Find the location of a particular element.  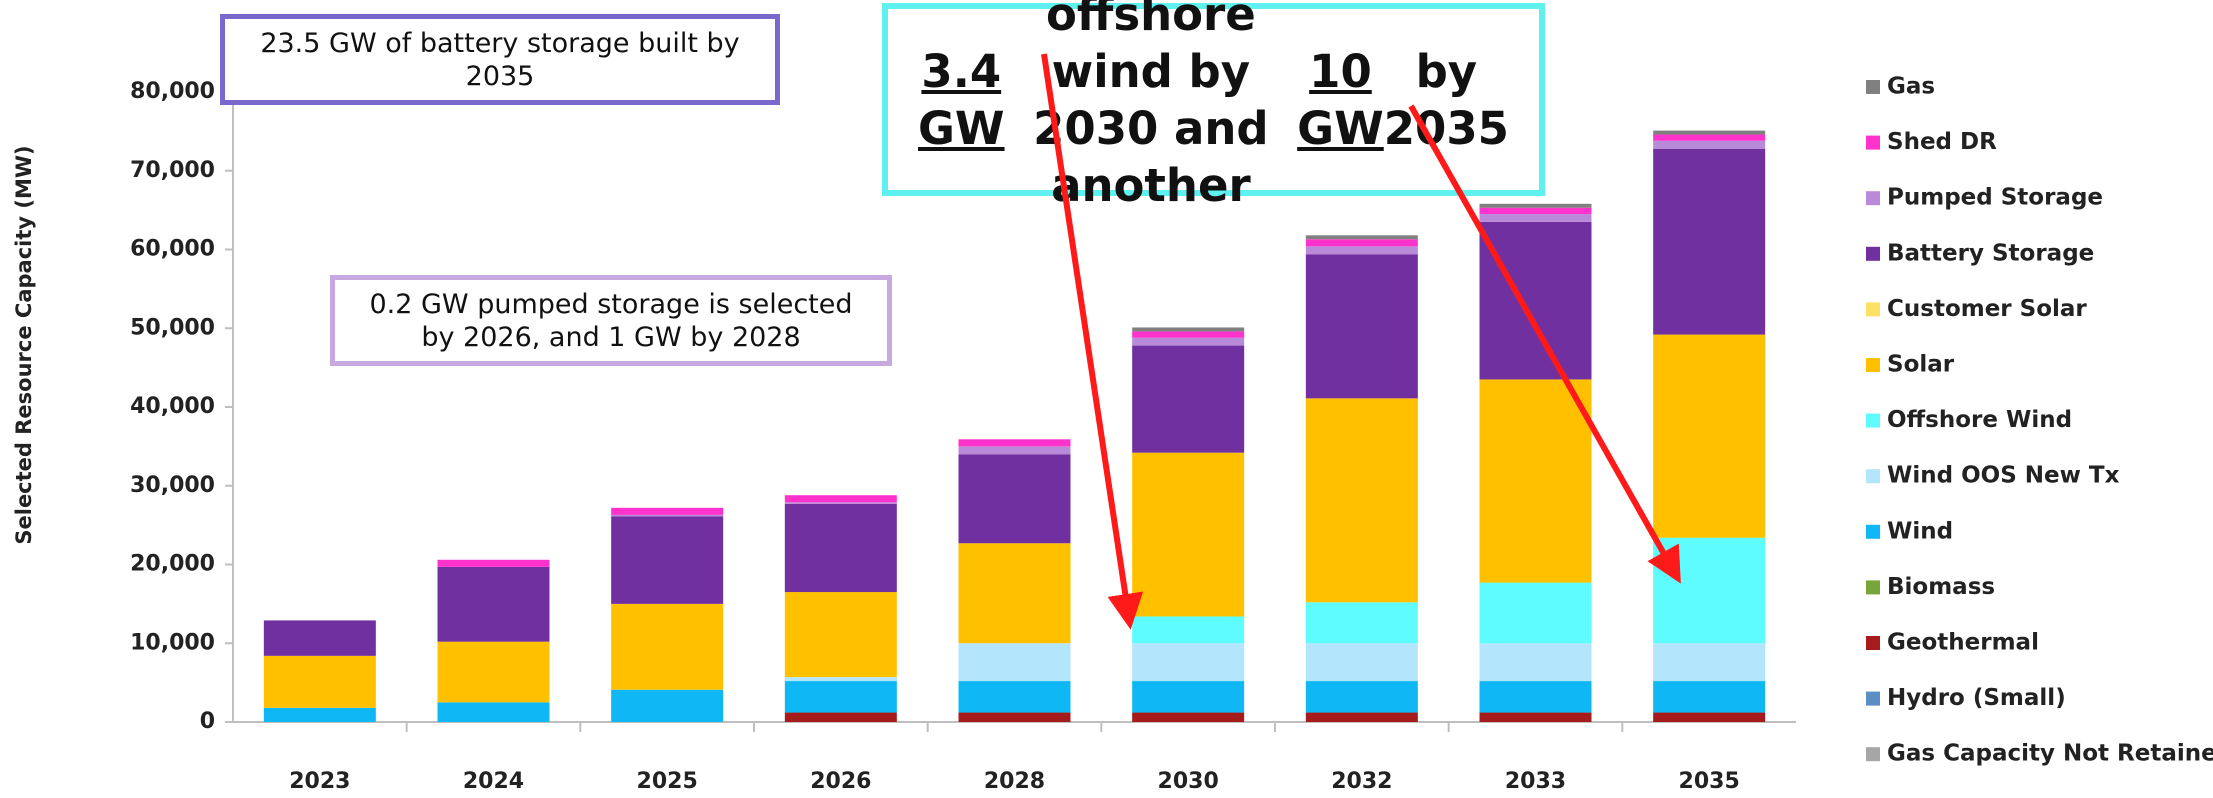

legend-label: Shed DR is located at coordinates (1942, 142).